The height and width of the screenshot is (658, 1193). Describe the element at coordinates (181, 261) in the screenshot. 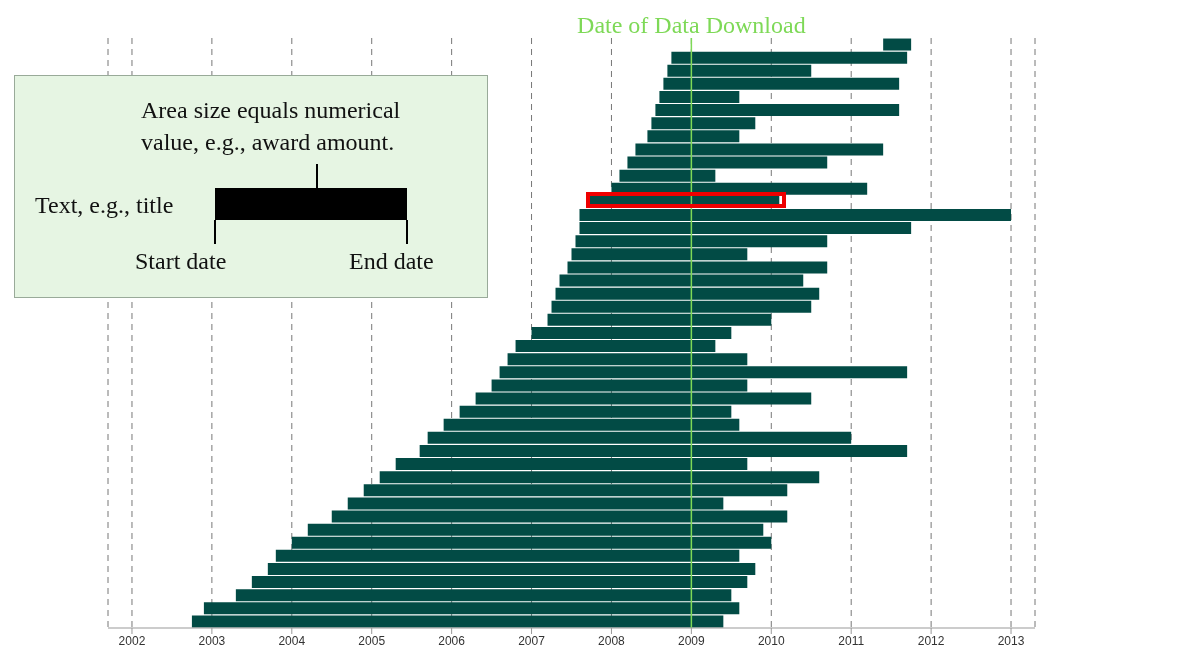

I see `annotation: Start date` at that location.